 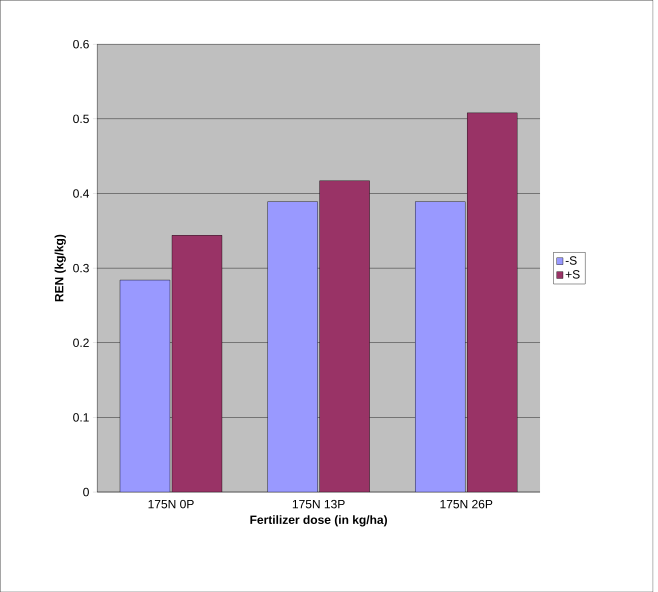 I want to click on legend-label: -S, so click(x=571, y=260).